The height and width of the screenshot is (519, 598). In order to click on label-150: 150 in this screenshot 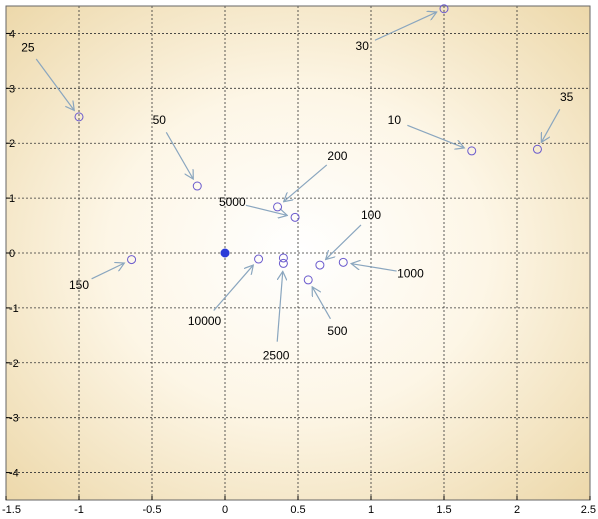, I will do `click(79, 285)`.